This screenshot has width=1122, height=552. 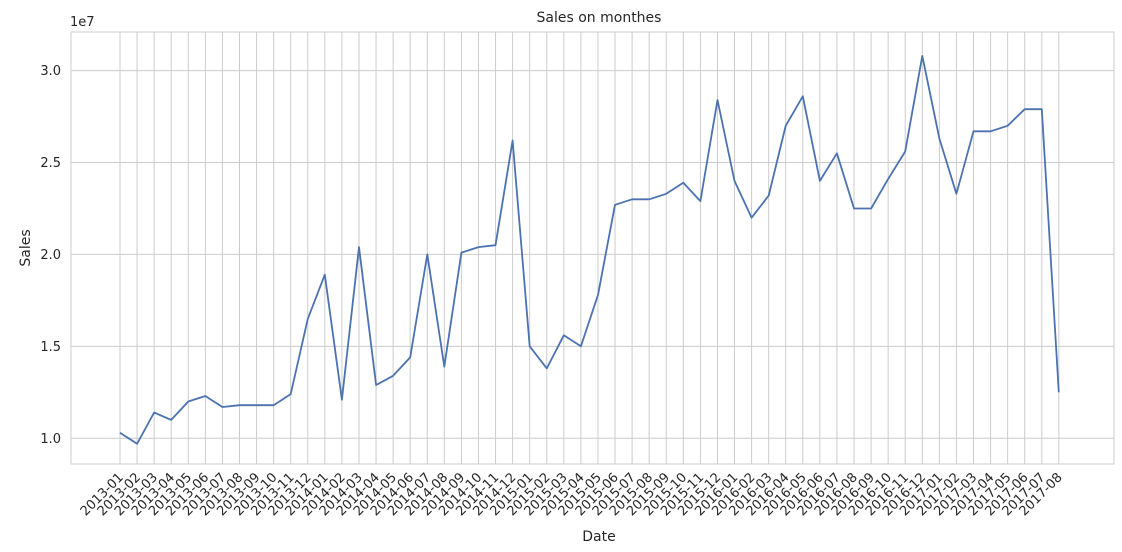 I want to click on y-scale-label: 1e7, so click(x=82, y=22).